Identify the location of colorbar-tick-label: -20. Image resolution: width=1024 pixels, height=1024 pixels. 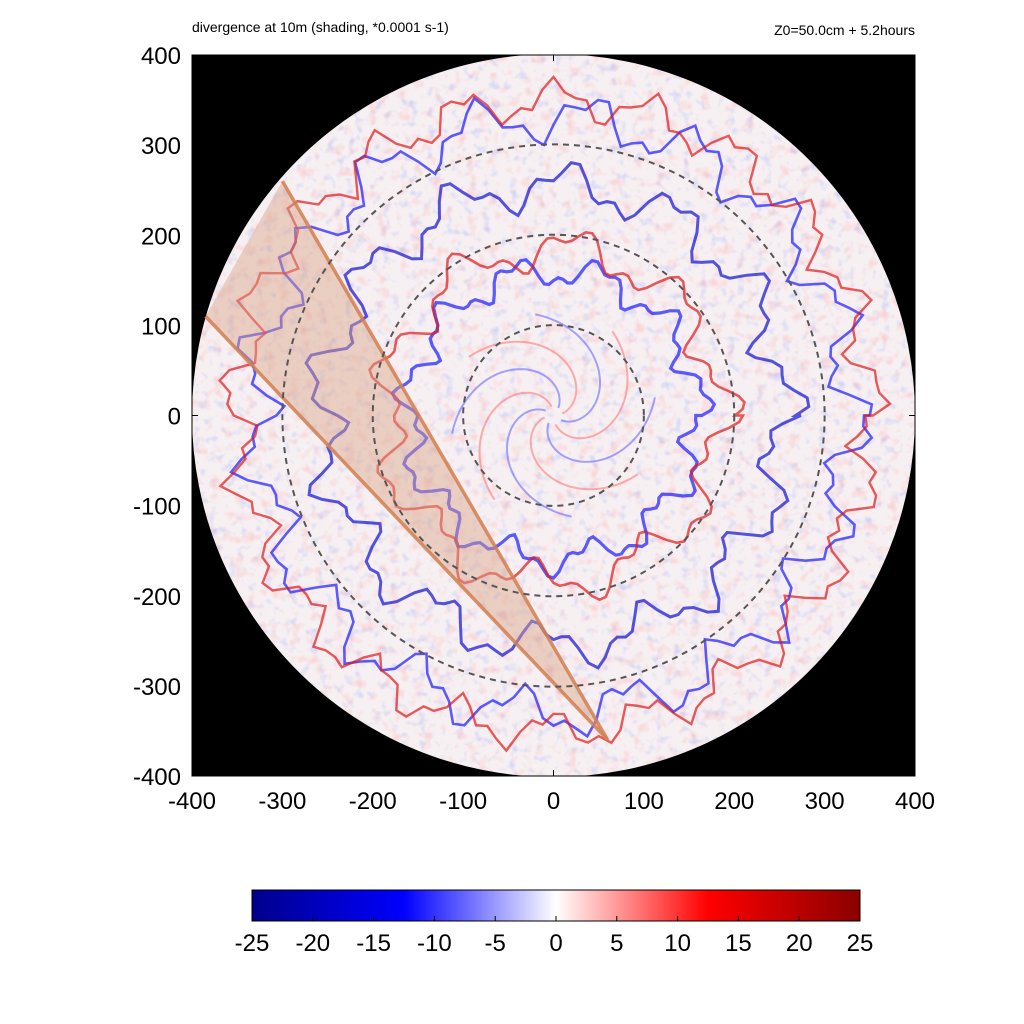
(312, 943).